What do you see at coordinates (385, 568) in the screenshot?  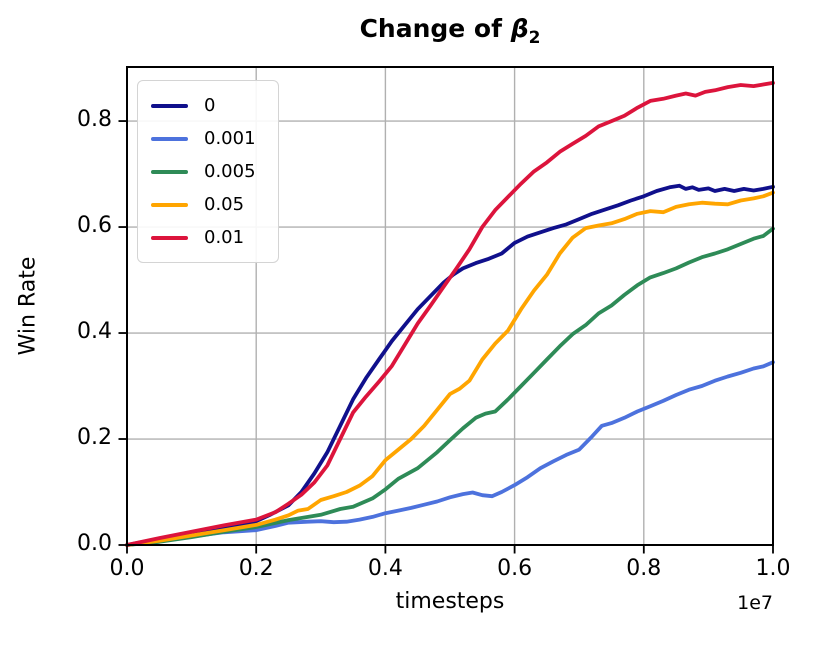 I see `x-tick-label: 0.4` at bounding box center [385, 568].